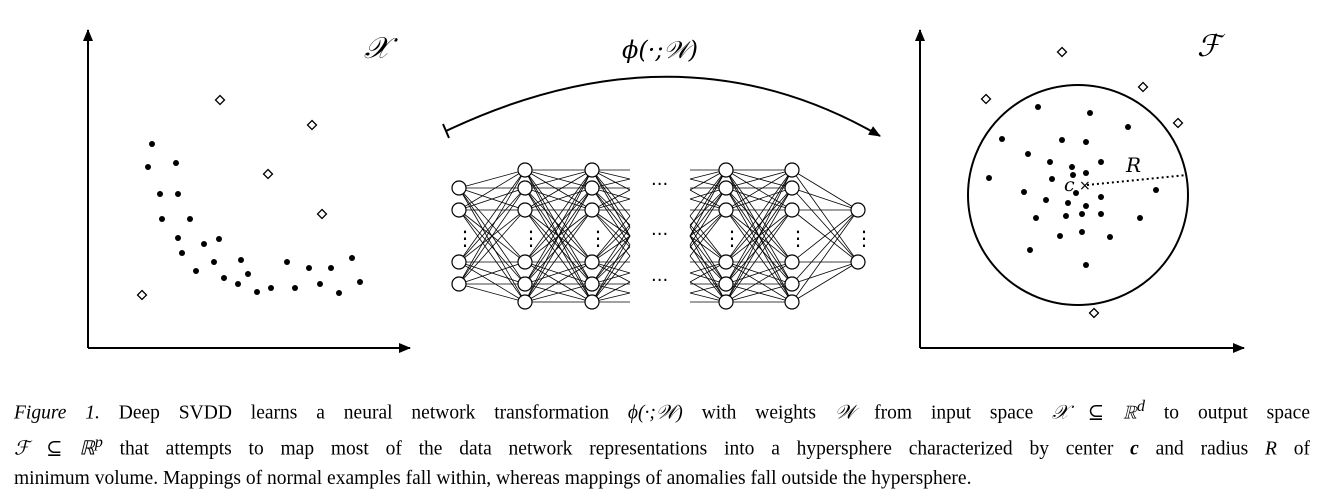 This screenshot has width=1324, height=494. I want to click on center-marker: ×, so click(1085, 186).